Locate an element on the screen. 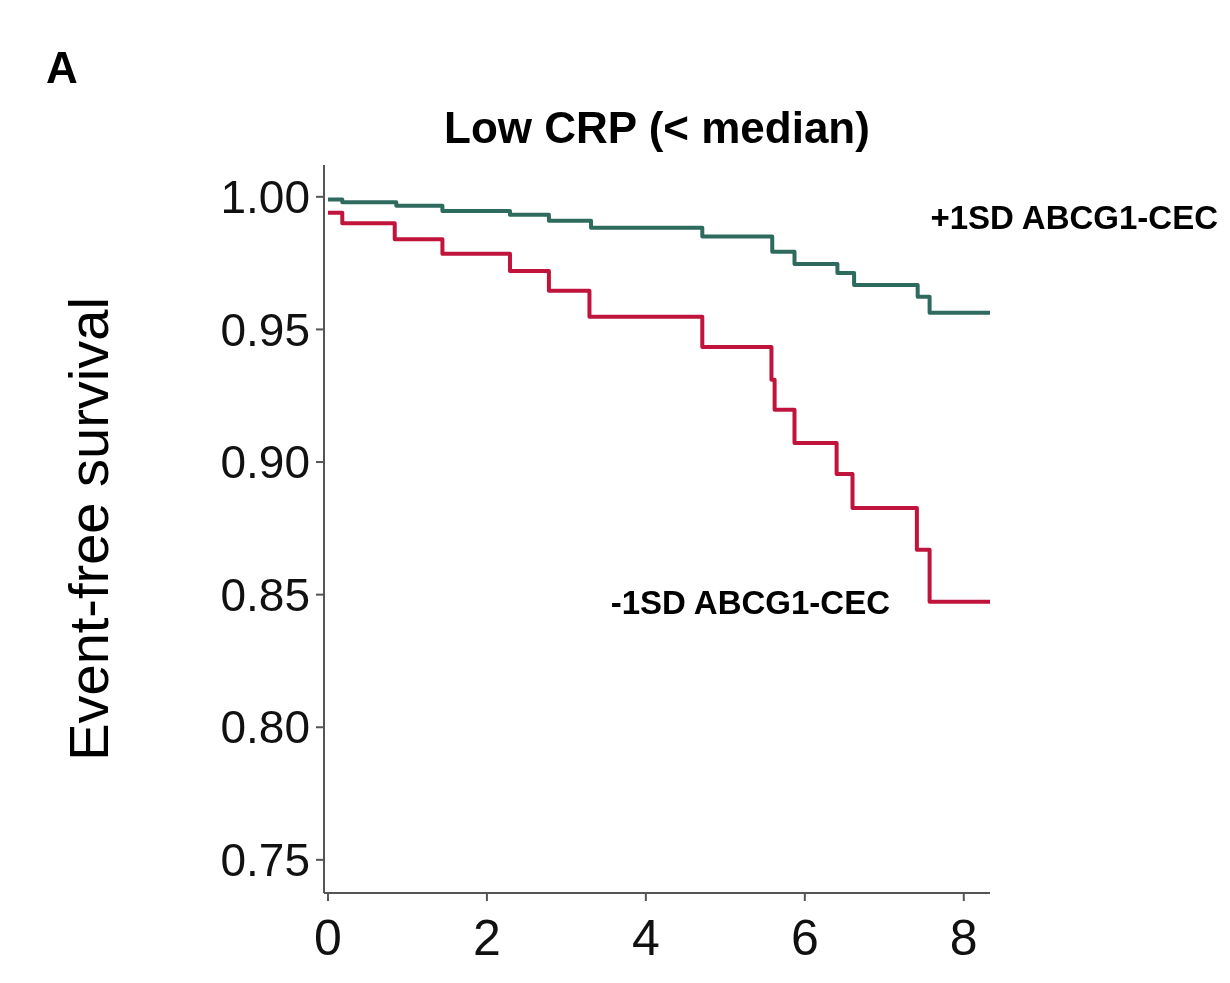  series-label: +1SD ABCG1-CEC is located at coordinates (1074, 217).